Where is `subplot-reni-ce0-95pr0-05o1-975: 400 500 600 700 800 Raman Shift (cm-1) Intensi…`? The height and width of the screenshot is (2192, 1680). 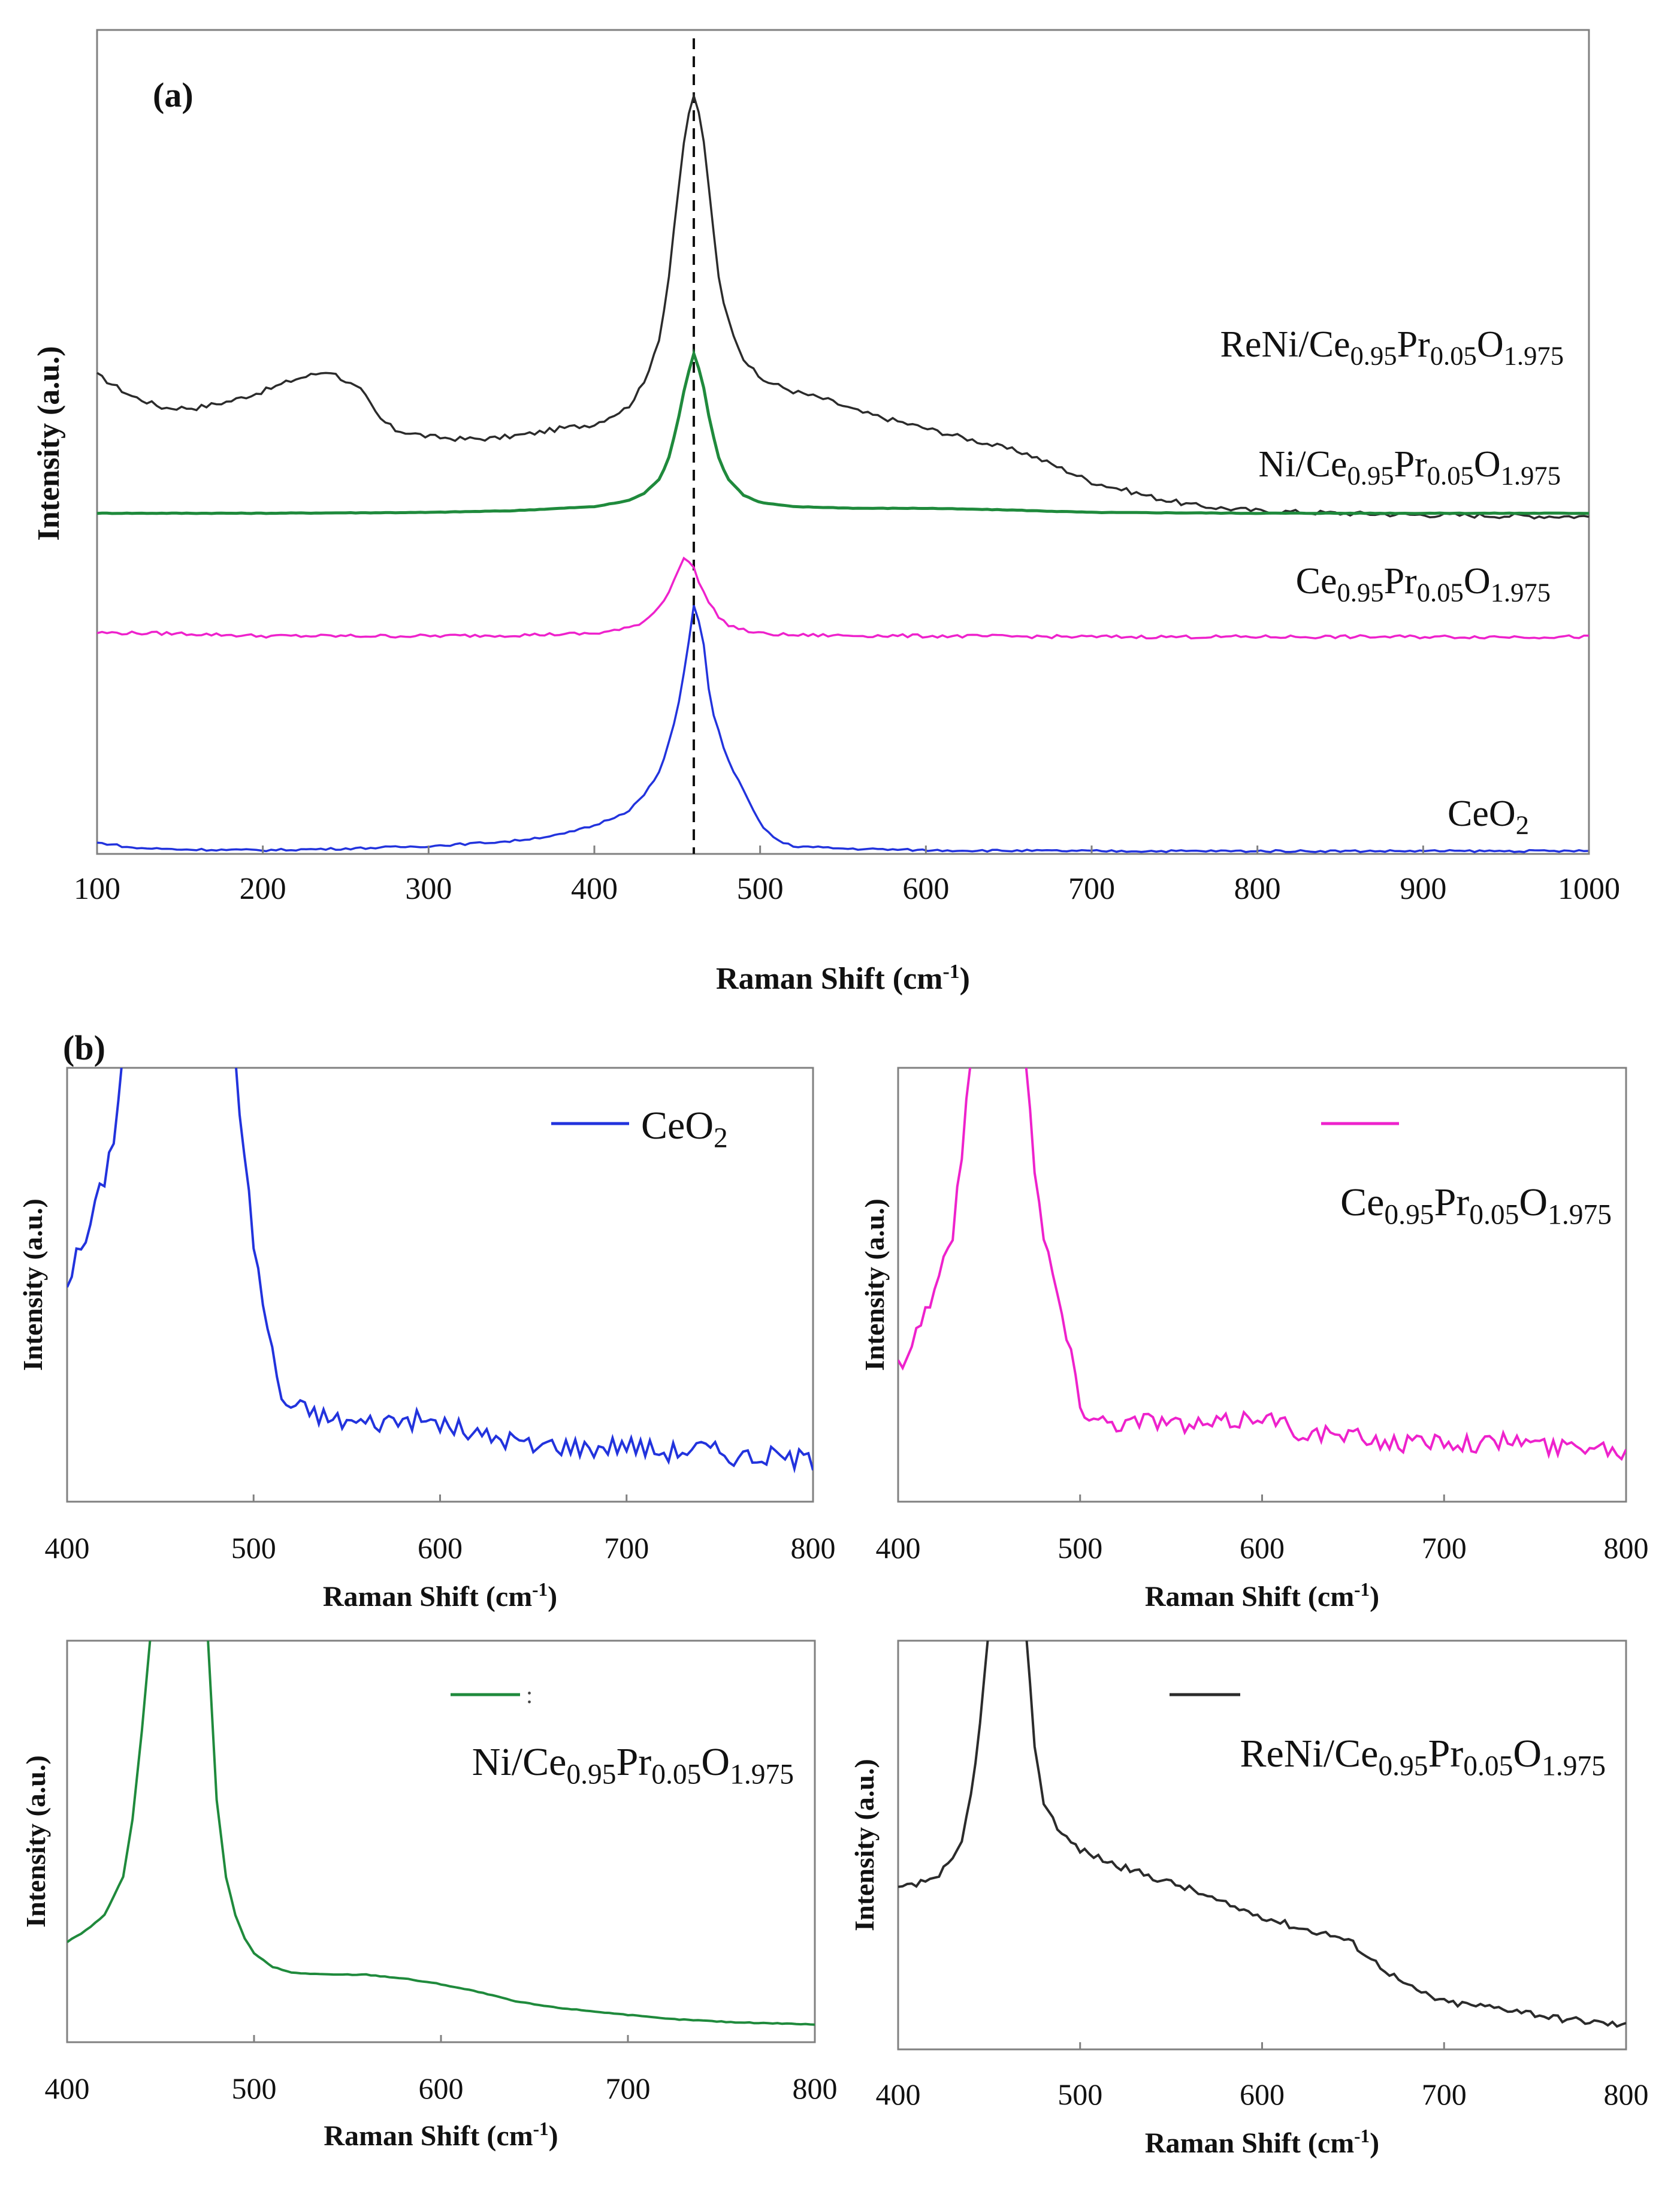 subplot-reni-ce0-95pr0-05o1-975: 400 500 600 700 800 Raman Shift (cm-1) Intensi… is located at coordinates (1249, 1899).